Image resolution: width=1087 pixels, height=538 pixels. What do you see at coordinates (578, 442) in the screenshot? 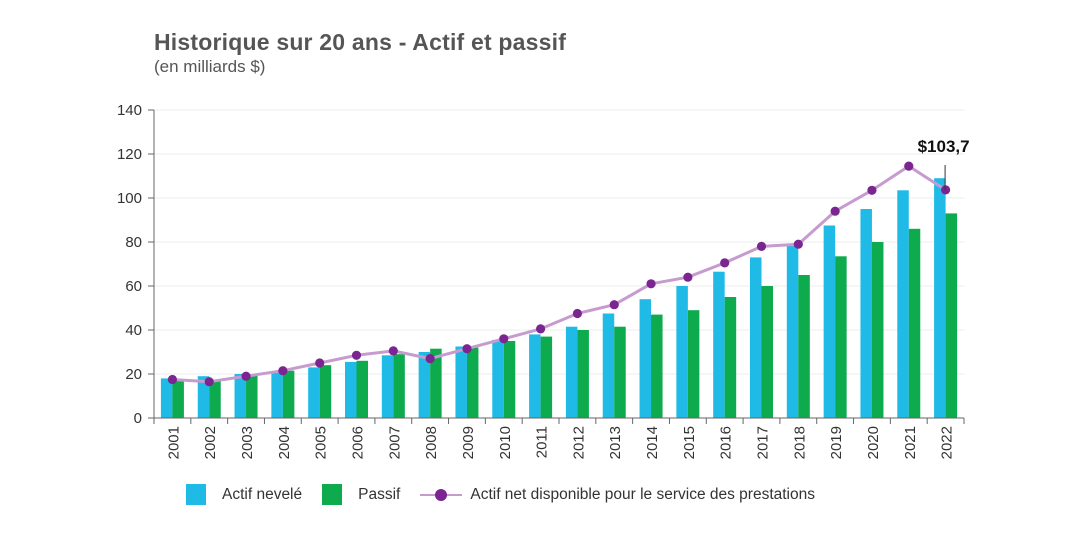
I see `x-tick-label-2012: 2012` at bounding box center [578, 442].